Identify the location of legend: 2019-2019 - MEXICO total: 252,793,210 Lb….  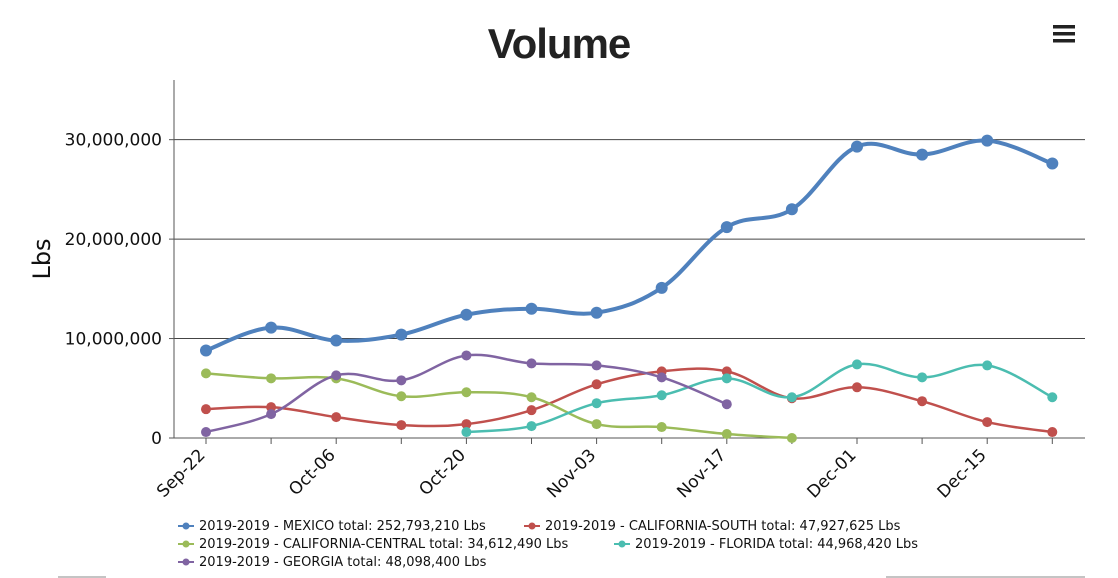
(548, 544).